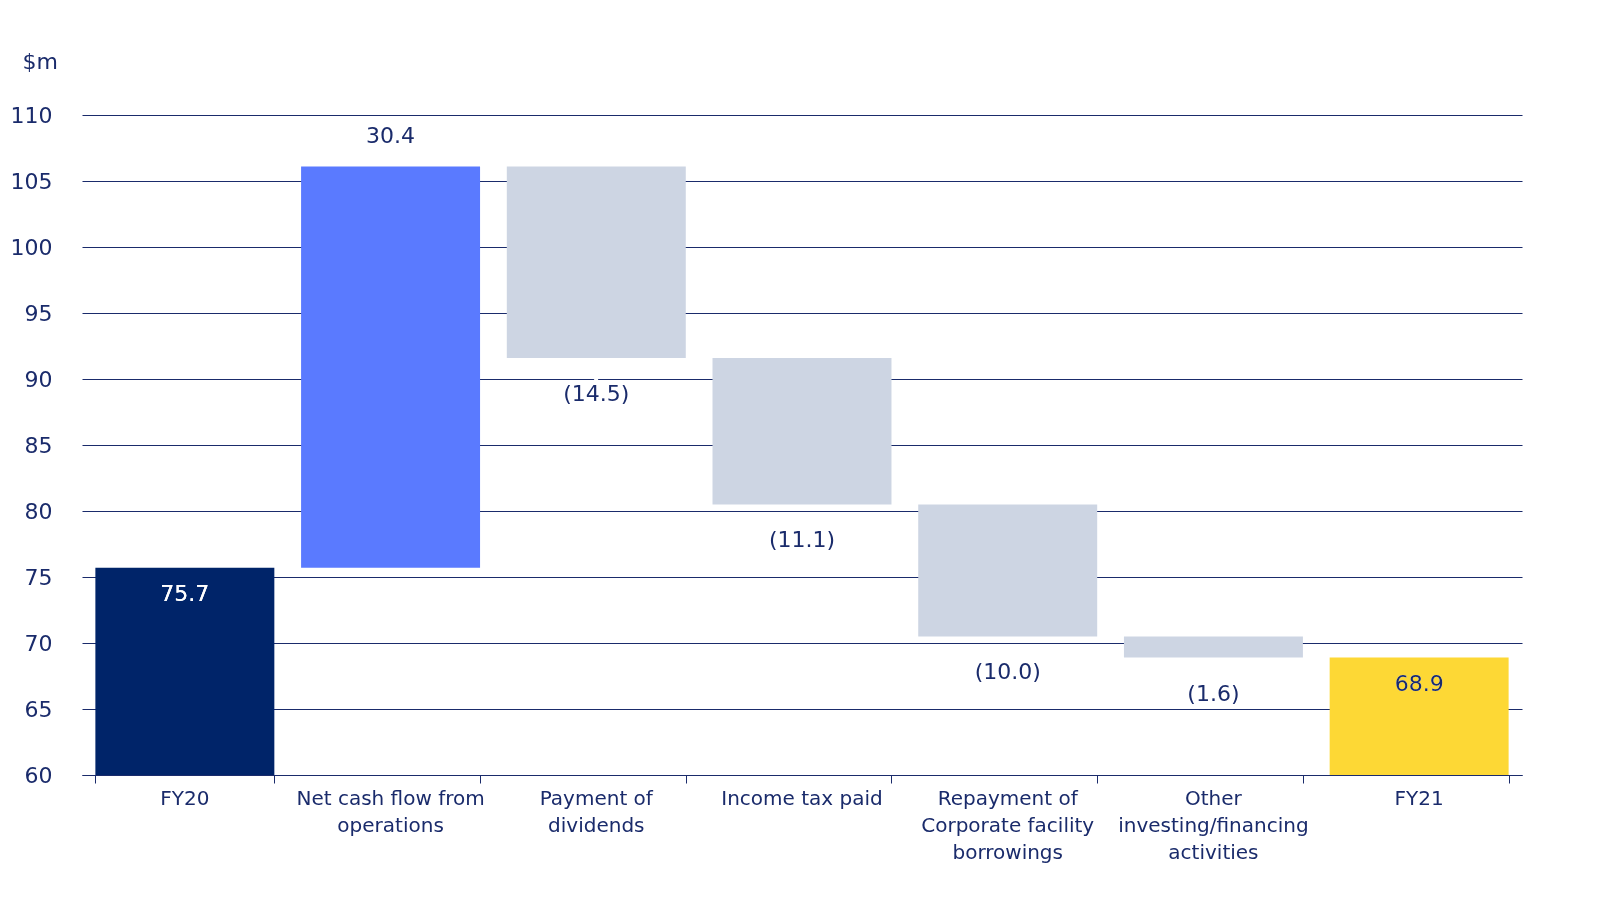  I want to click on x-tick-label: Other investing/financing activities, so click(1213, 825).